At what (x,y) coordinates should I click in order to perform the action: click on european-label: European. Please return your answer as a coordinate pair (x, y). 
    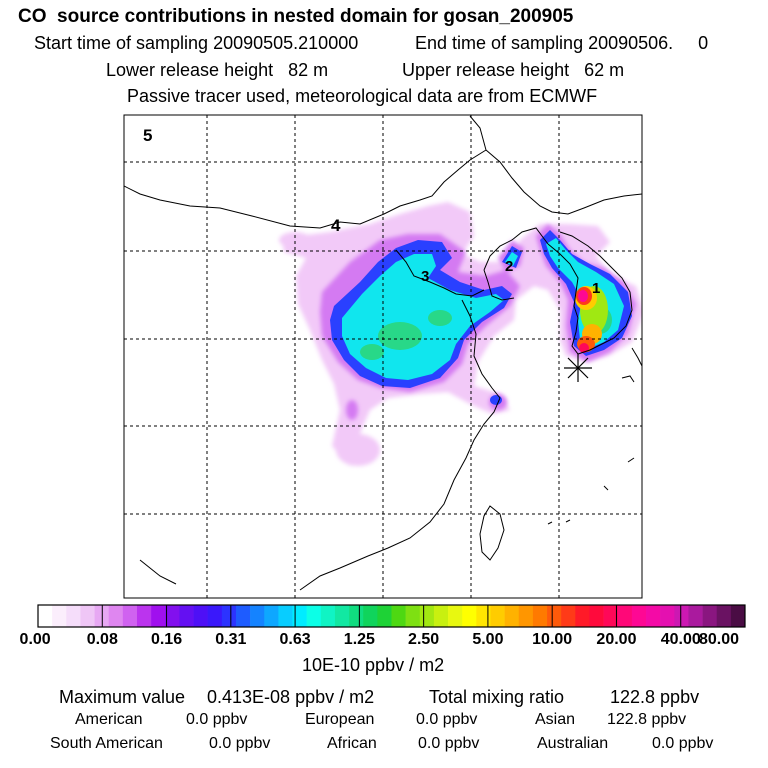
    Looking at the image, I should click on (340, 719).